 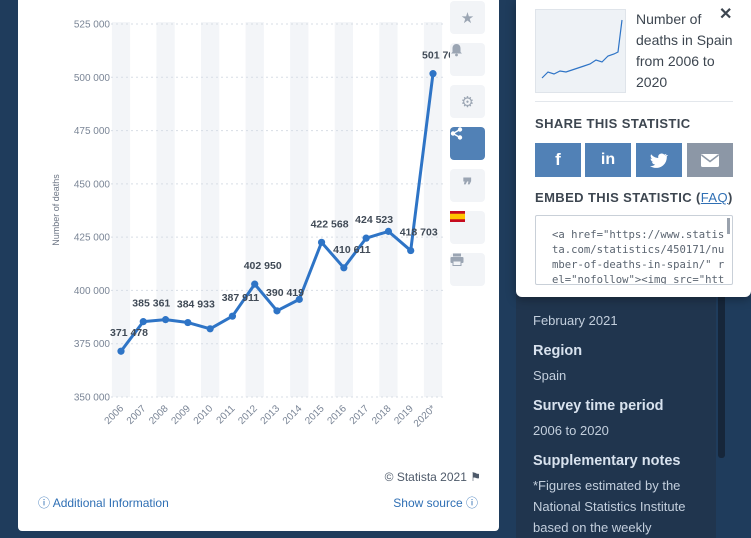 What do you see at coordinates (607, 461) in the screenshot?
I see `supplementary-notes-heading: Supplementary notes` at bounding box center [607, 461].